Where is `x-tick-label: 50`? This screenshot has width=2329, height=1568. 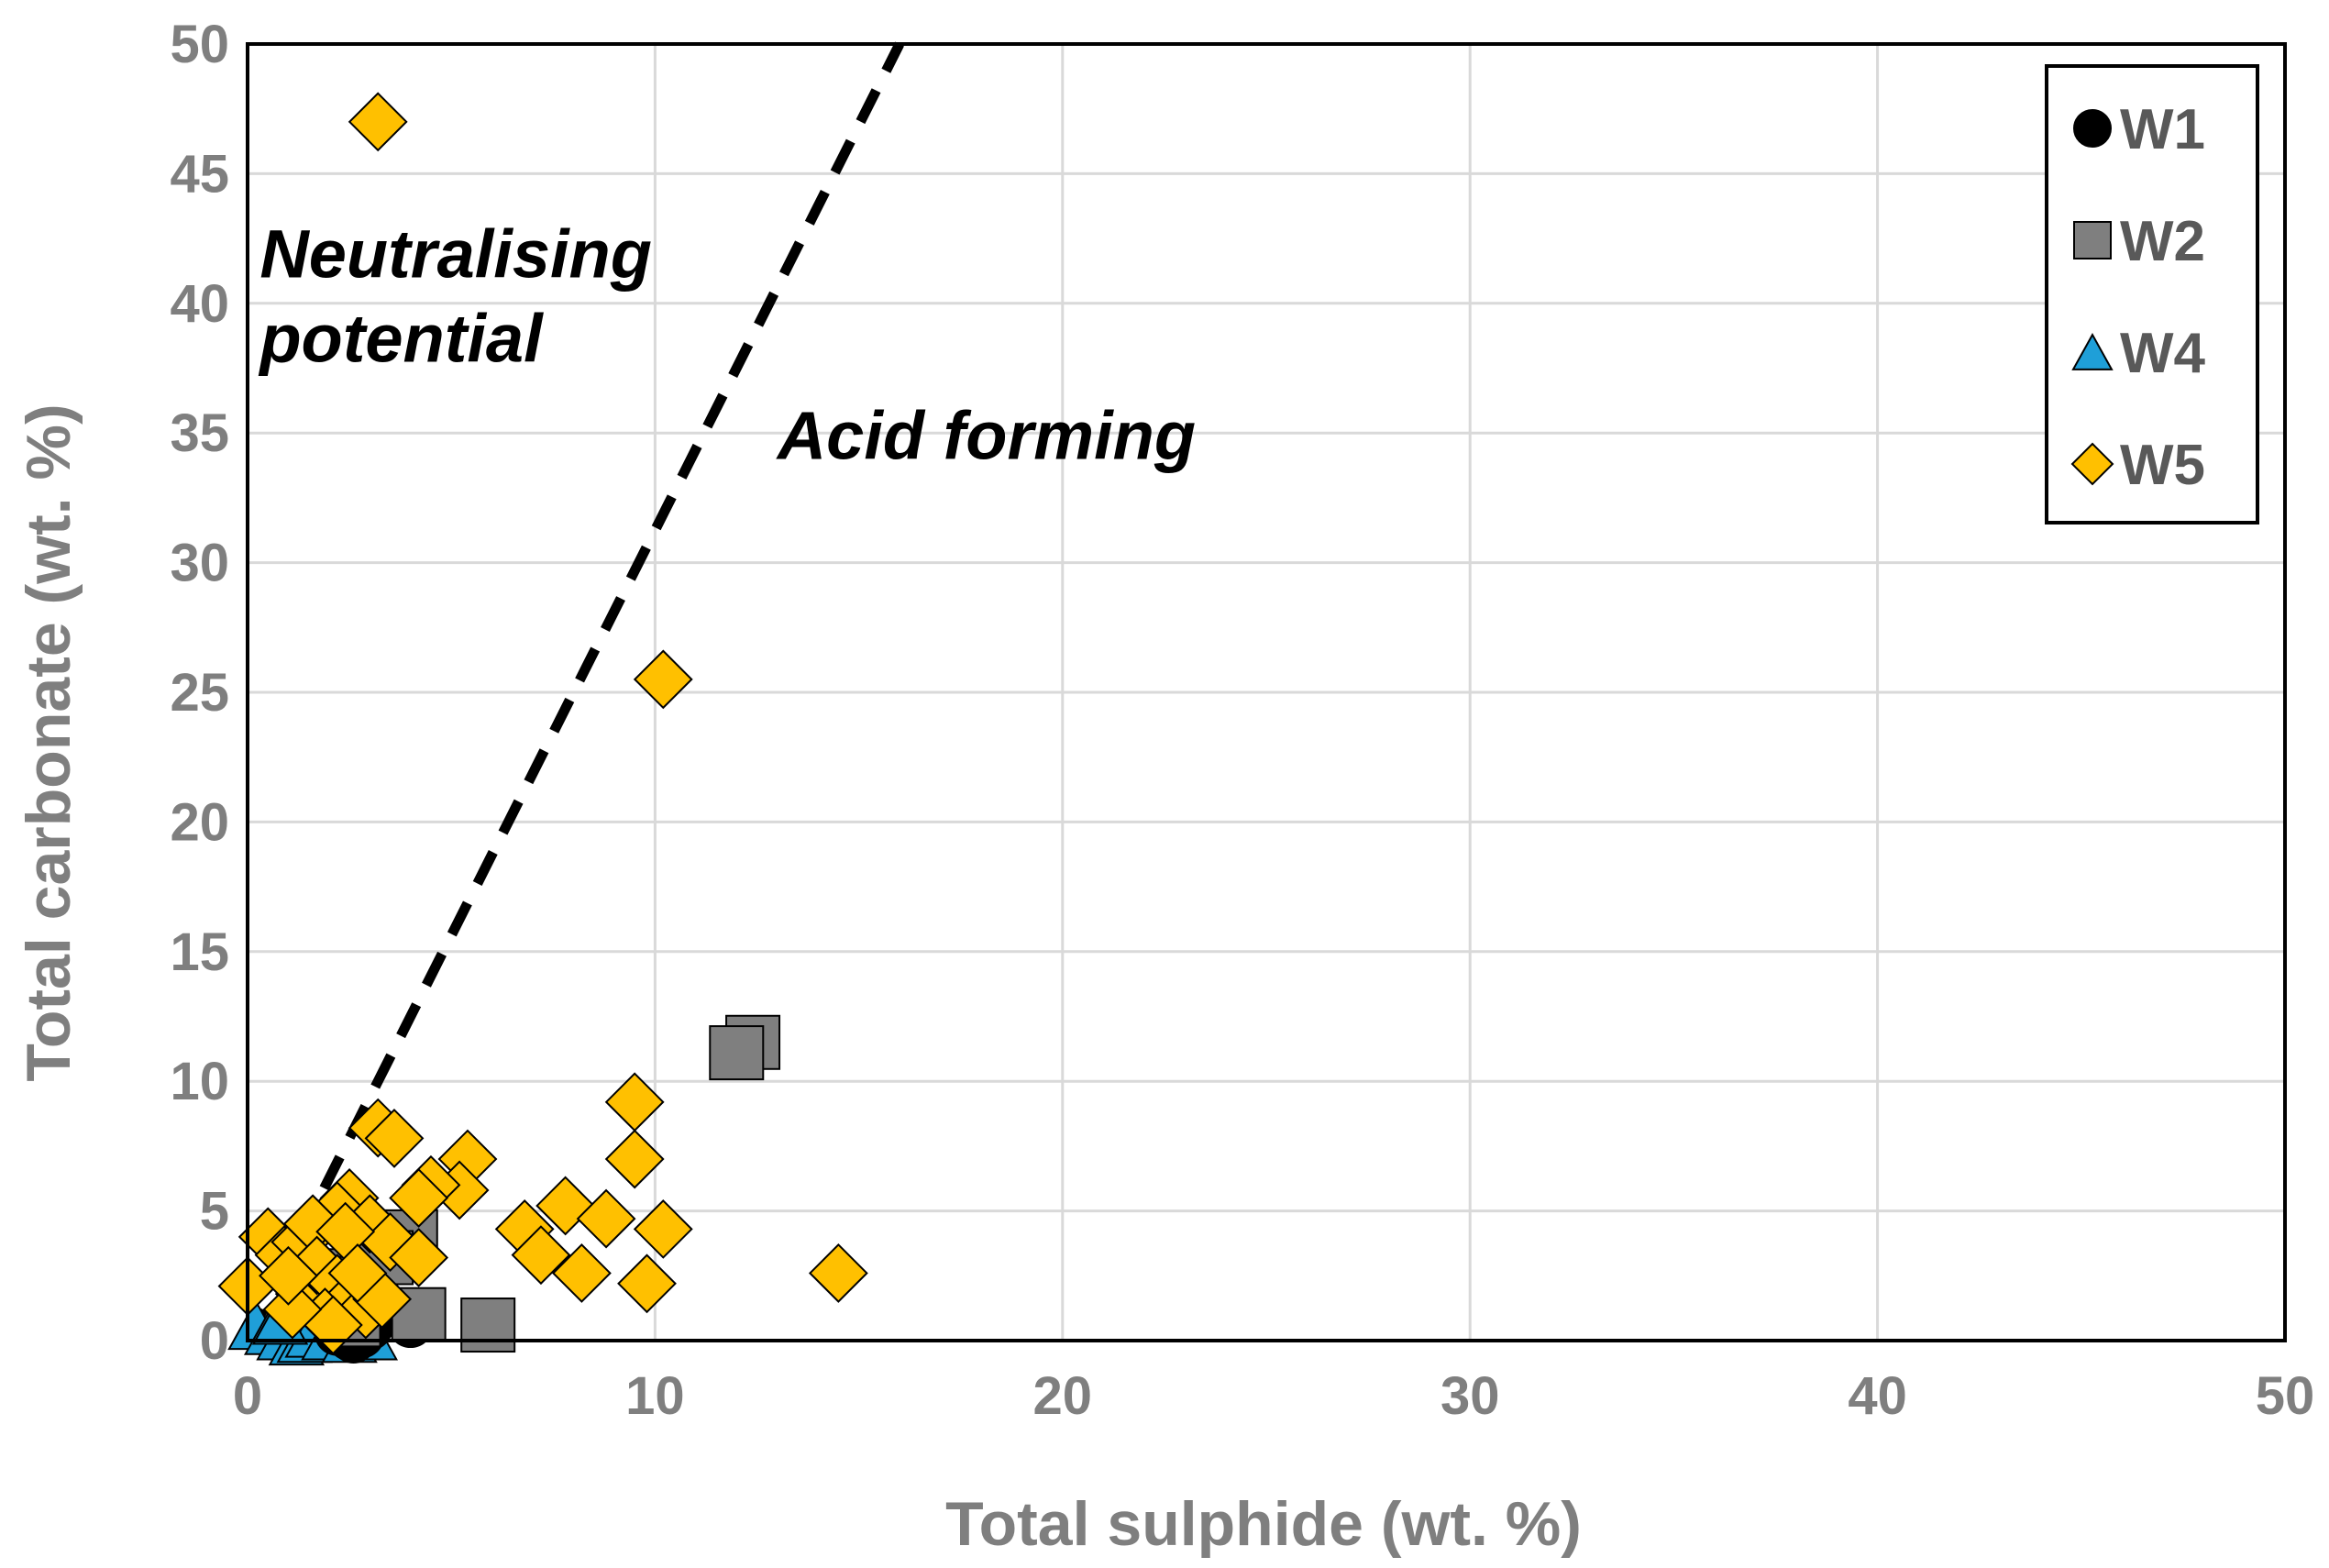 x-tick-label: 50 is located at coordinates (2285, 1396).